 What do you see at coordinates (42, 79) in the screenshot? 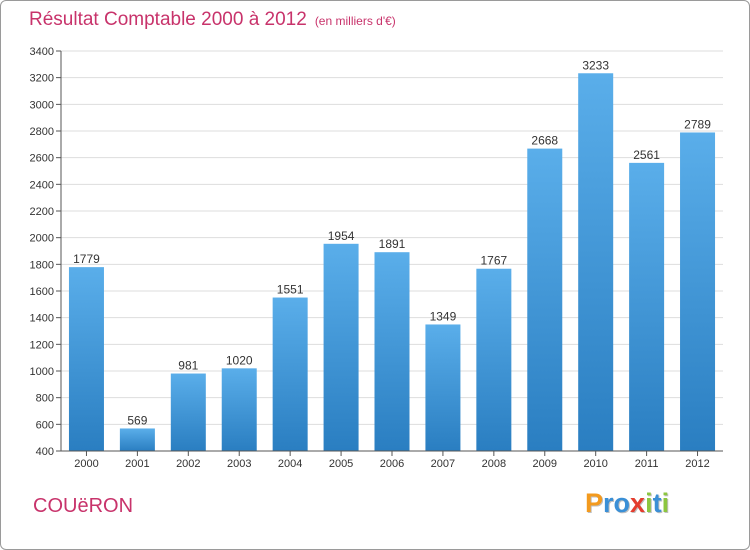
I see `y-tick-label: 3200` at bounding box center [42, 79].